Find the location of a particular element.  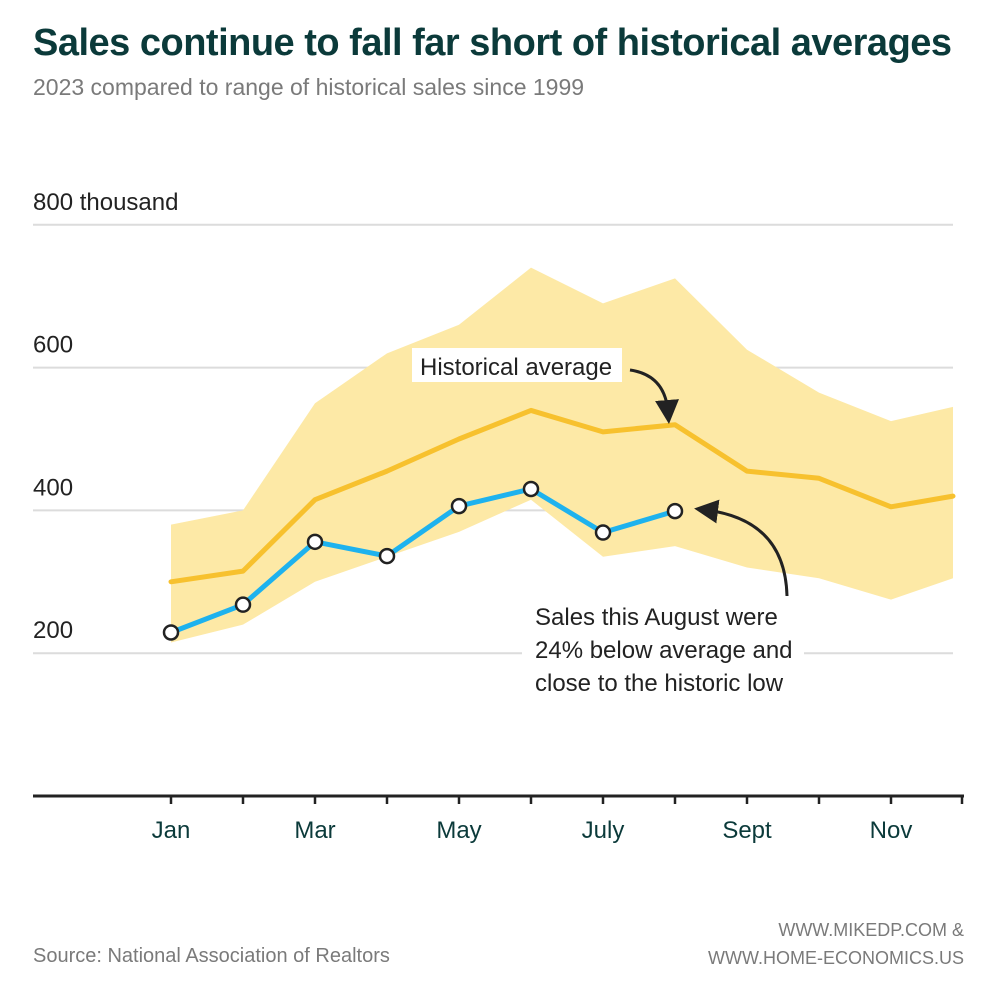

y-tick-label-600: 600 is located at coordinates (53, 345).